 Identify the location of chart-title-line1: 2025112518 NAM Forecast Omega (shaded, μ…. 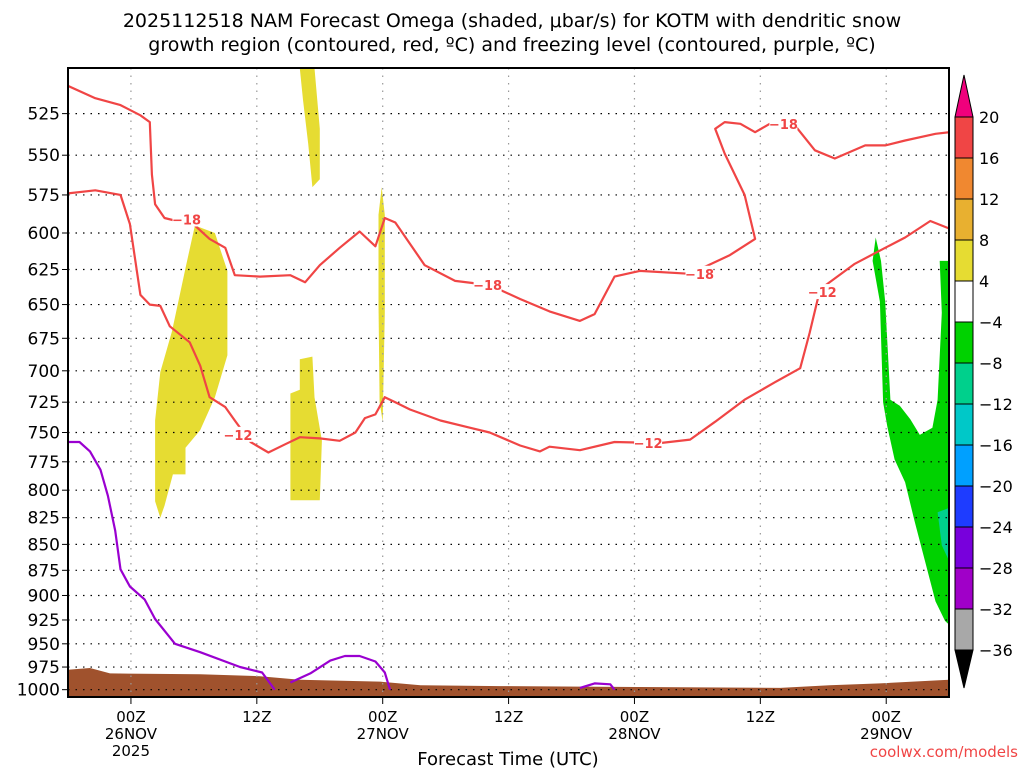
(512, 21).